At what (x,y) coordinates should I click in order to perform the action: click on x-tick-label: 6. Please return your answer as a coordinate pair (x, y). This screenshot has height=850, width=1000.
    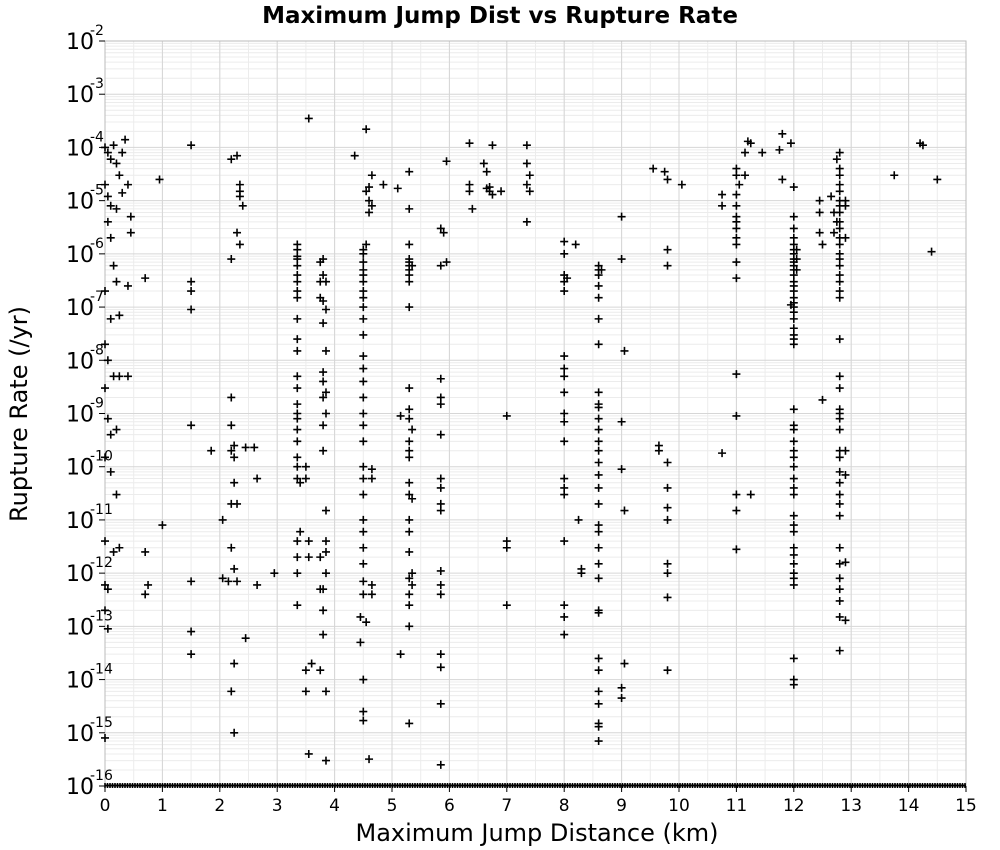
    Looking at the image, I should click on (449, 806).